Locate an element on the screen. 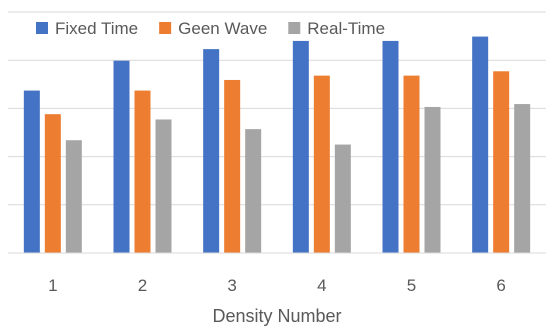 This screenshot has height=329, width=554. legend-item: Geen Wave is located at coordinates (213, 28).